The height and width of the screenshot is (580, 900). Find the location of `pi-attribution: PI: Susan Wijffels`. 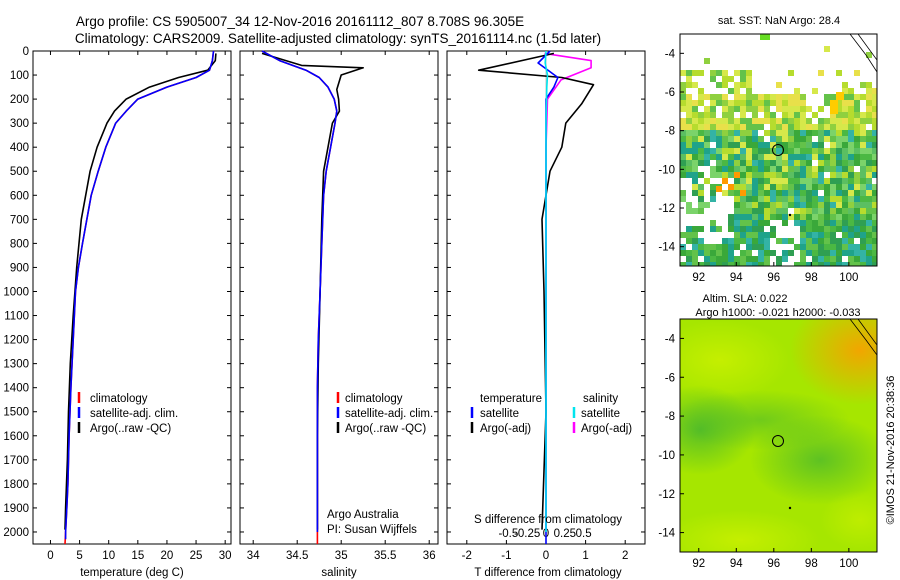

pi-attribution: PI: Susan Wijffels is located at coordinates (372, 530).